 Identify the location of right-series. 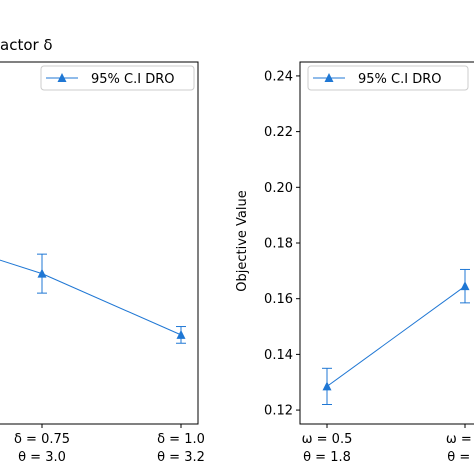
(396, 337).